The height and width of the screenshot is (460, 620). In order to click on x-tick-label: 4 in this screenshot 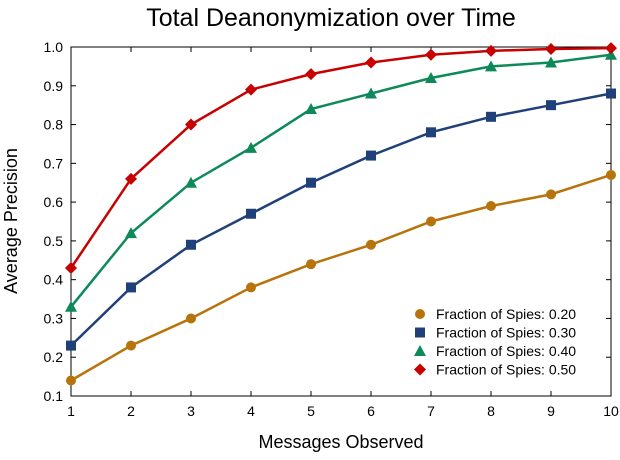, I will do `click(251, 411)`.